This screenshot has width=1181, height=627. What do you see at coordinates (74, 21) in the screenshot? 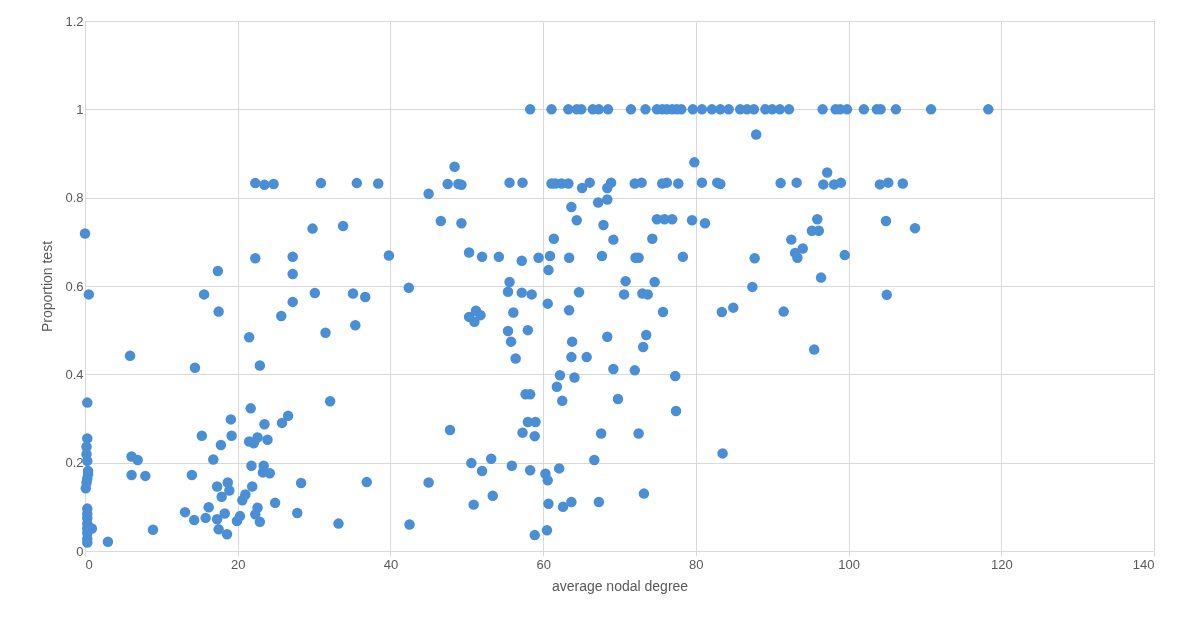
I see `y-tick-label: 1.2` at bounding box center [74, 21].